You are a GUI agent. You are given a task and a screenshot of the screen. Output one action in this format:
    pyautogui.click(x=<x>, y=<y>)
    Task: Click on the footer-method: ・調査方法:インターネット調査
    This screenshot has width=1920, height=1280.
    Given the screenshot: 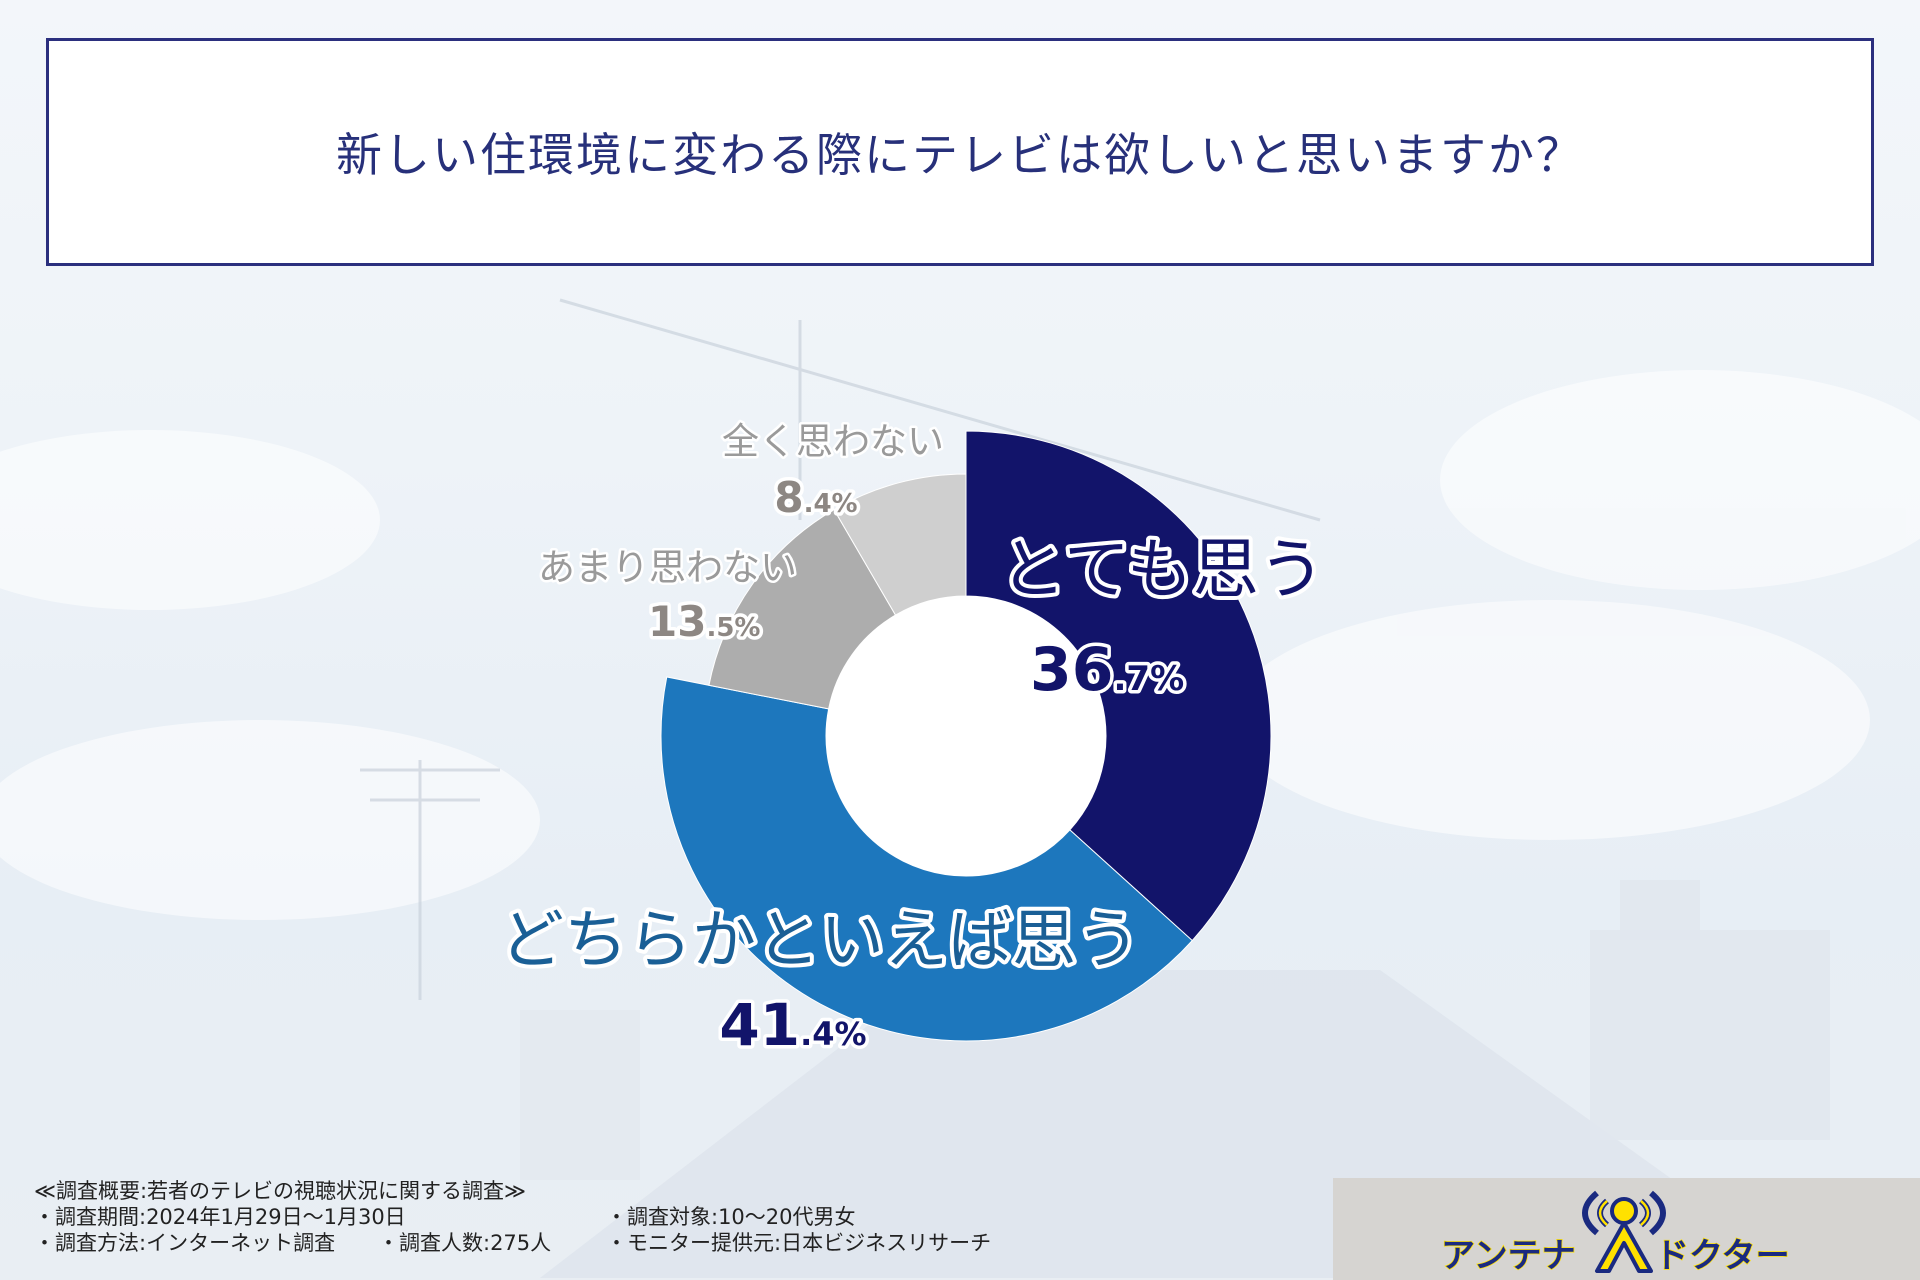 What is the action you would take?
    pyautogui.click(x=185, y=1243)
    